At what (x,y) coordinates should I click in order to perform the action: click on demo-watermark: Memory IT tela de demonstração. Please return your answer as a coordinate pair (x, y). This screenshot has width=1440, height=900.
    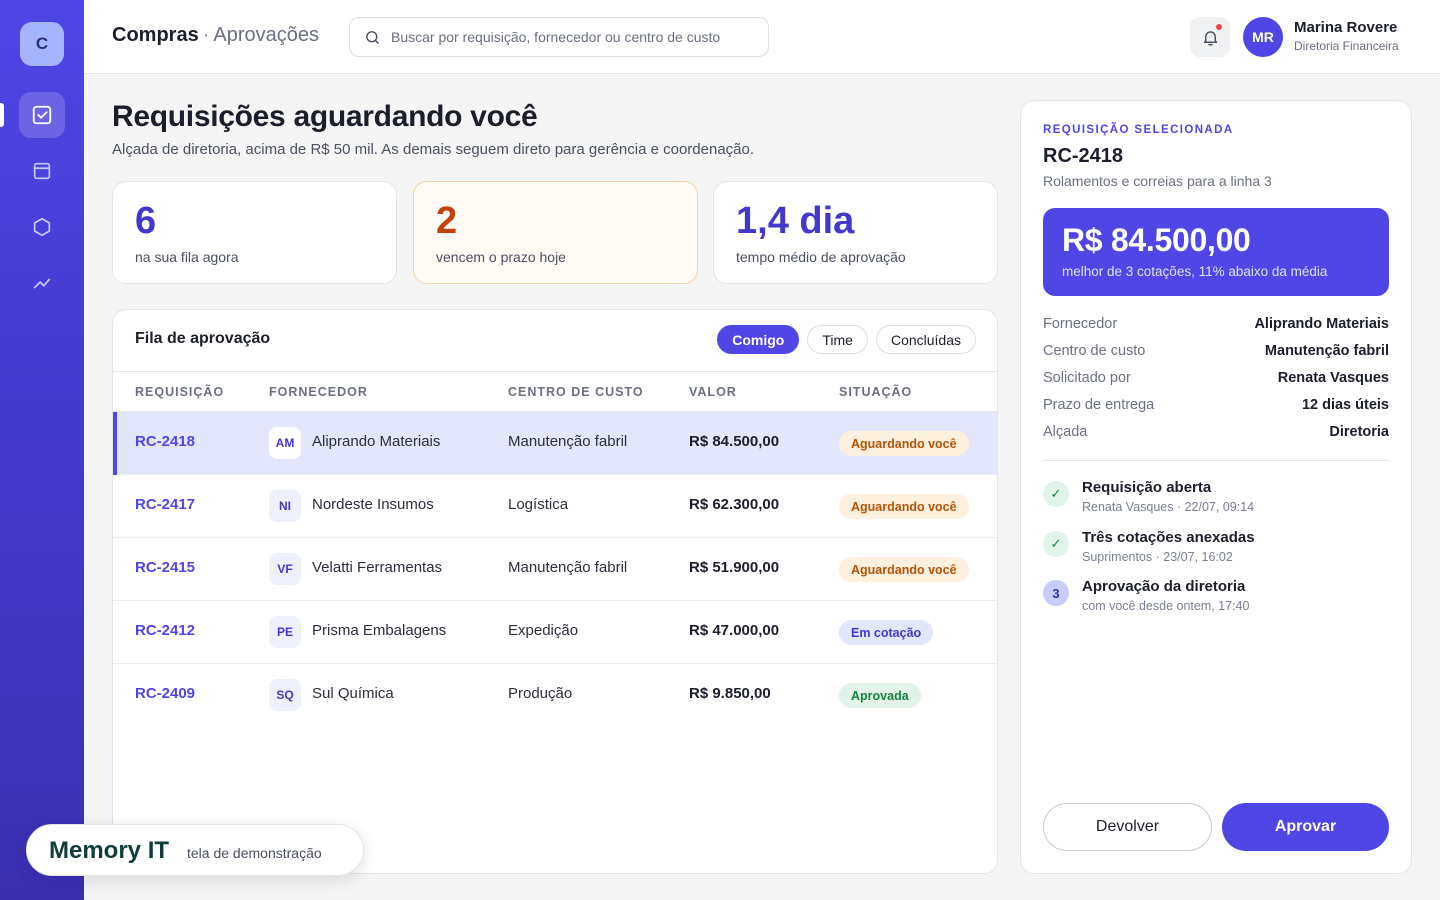
    Looking at the image, I should click on (195, 850).